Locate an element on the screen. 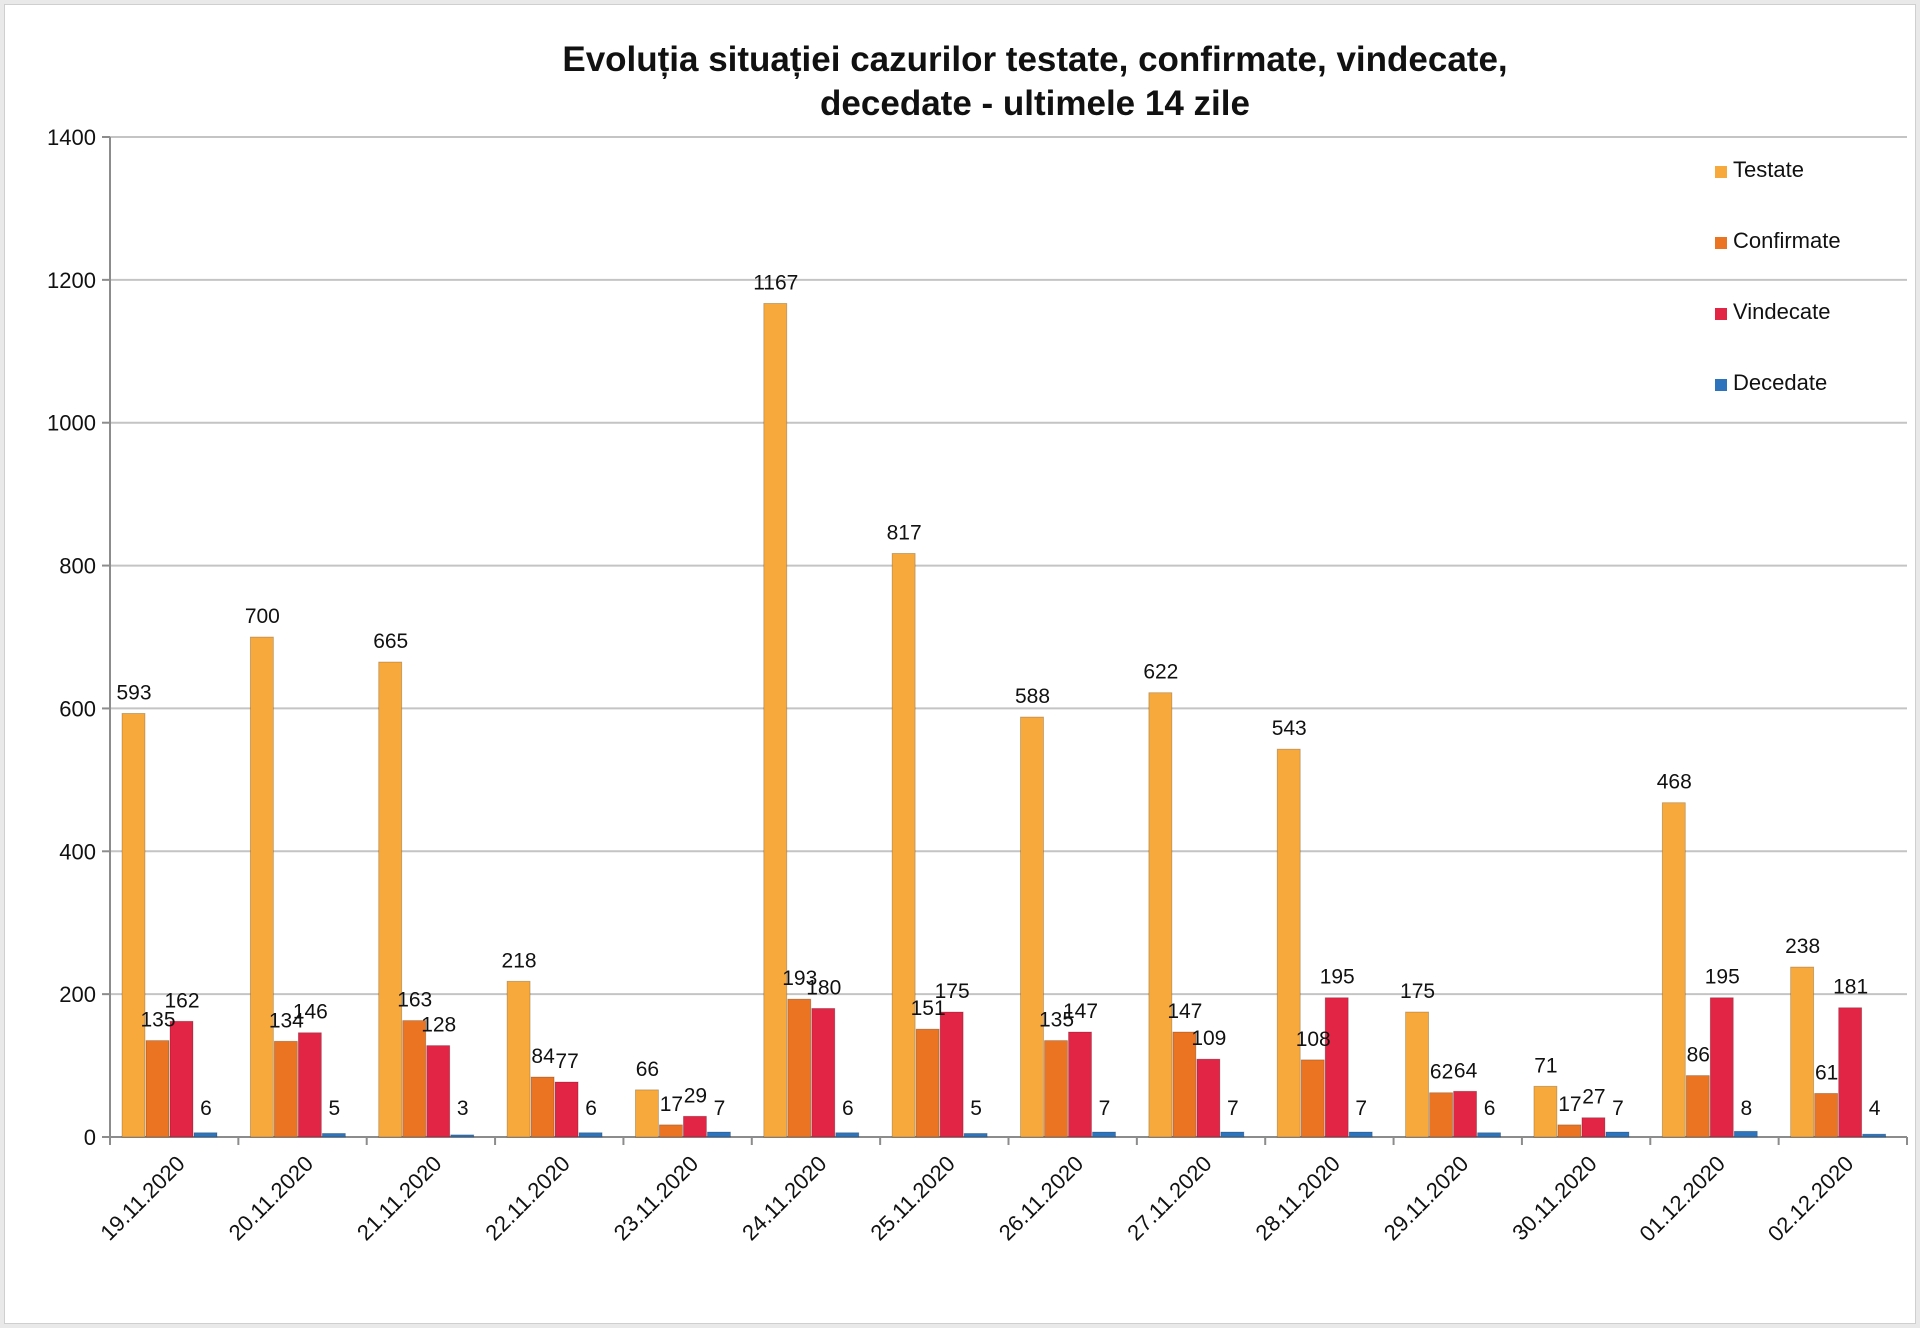 Image resolution: width=1920 pixels, height=1328 pixels. data-label-vindecate: 128 is located at coordinates (438, 1025).